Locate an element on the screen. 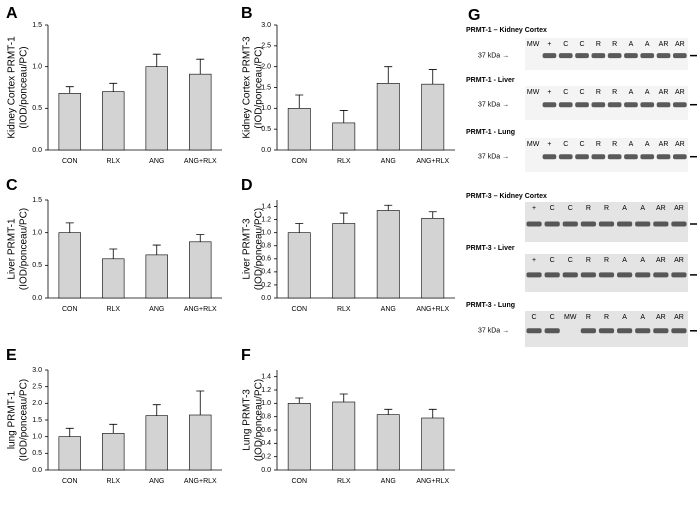 The height and width of the screenshot is (508, 698). y-axis-label: lung PRMT-1 is located at coordinates (12, 419).